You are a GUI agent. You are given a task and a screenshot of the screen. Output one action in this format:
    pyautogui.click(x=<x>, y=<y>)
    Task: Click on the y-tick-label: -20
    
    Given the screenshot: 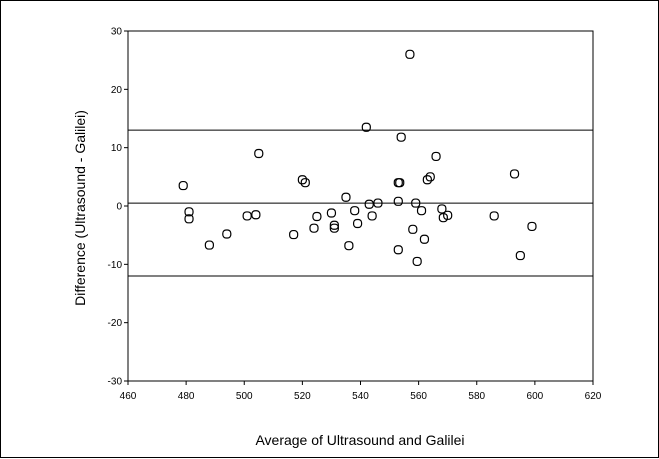 What is the action you would take?
    pyautogui.click(x=115, y=323)
    